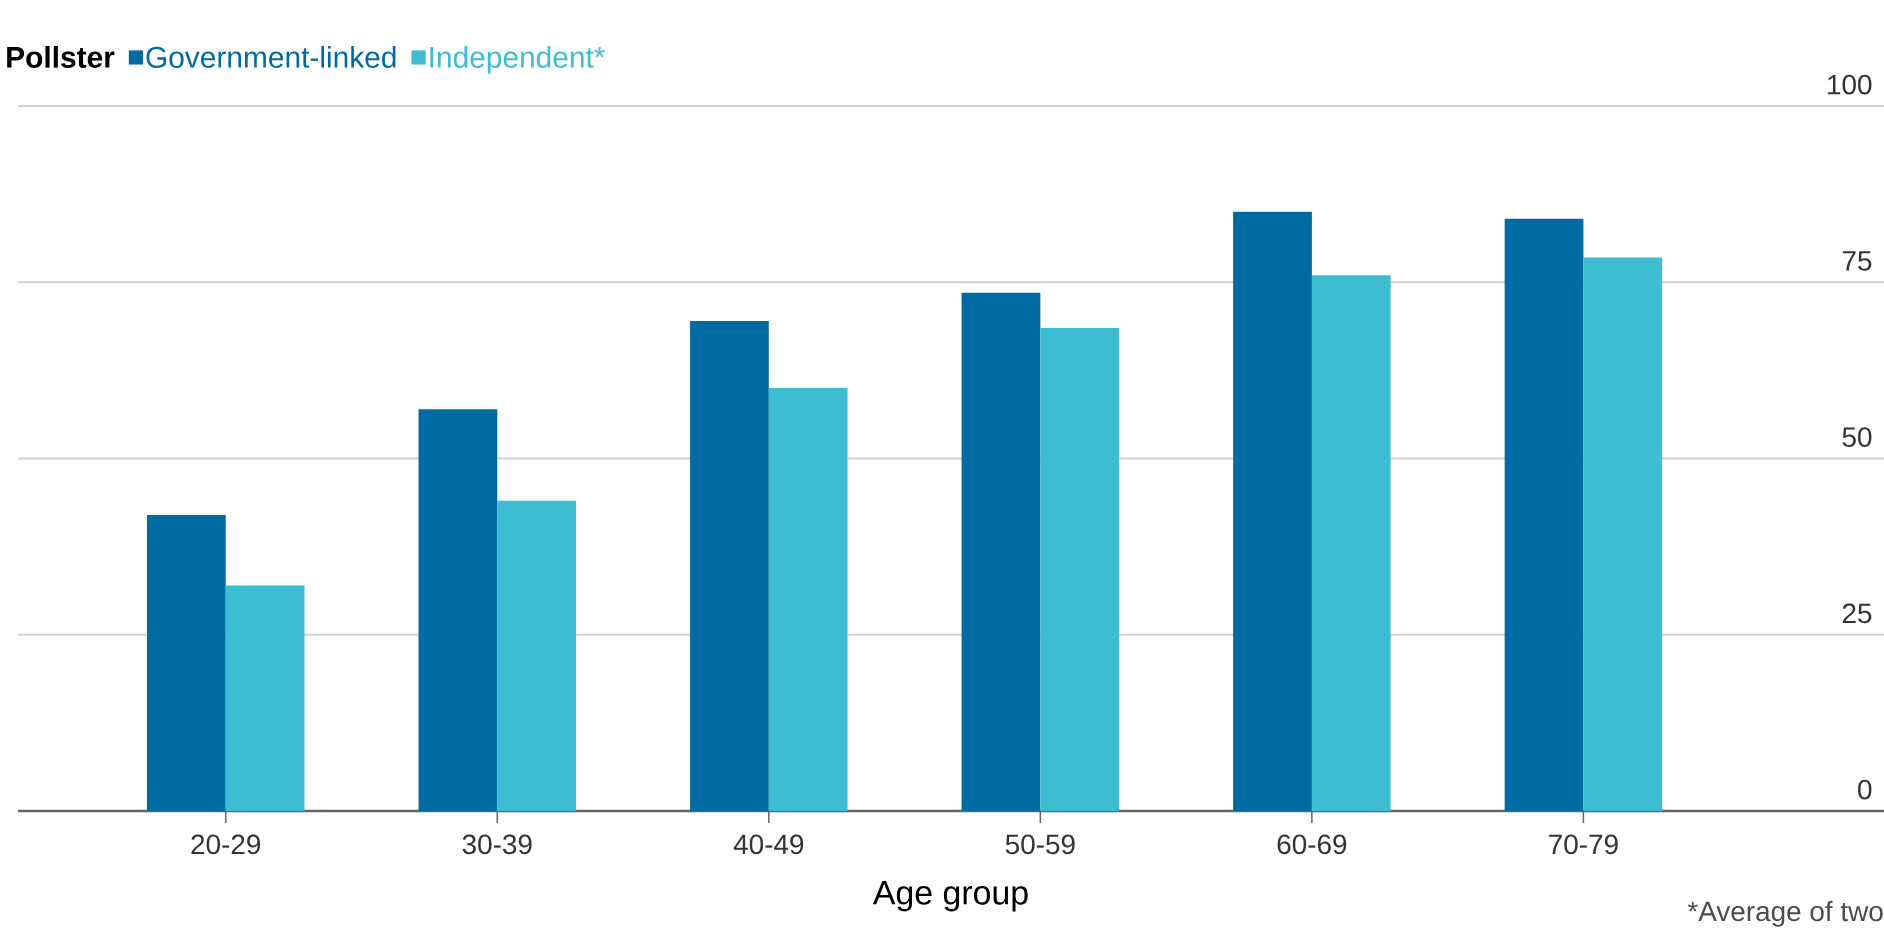  I want to click on x-tick-label: 20-29, so click(226, 844).